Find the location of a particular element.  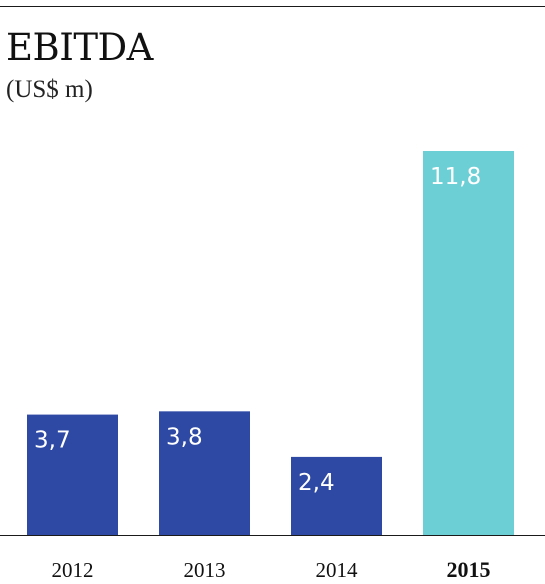

x-tick-2014: 2014 is located at coordinates (337, 570).